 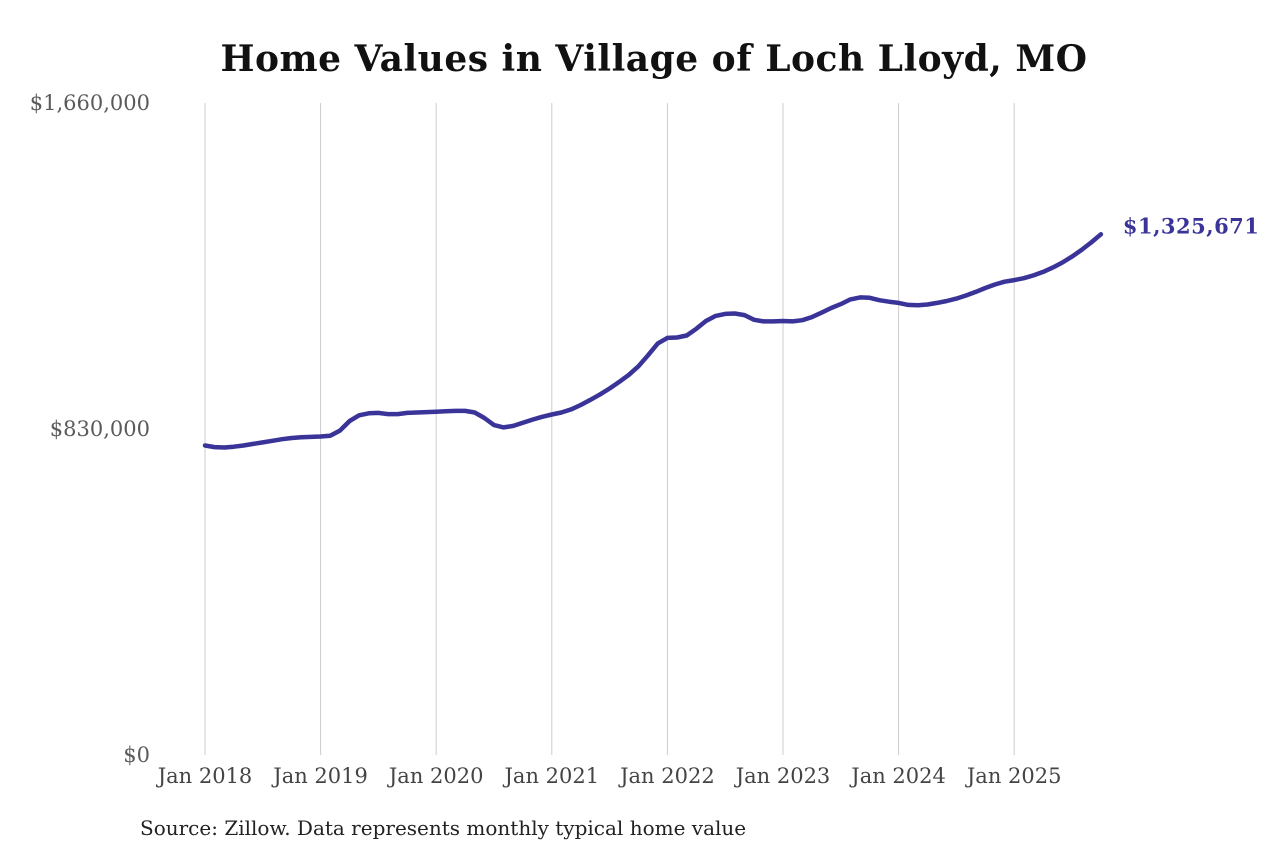 I want to click on y-axis-tick-label: $0, so click(x=136, y=755).